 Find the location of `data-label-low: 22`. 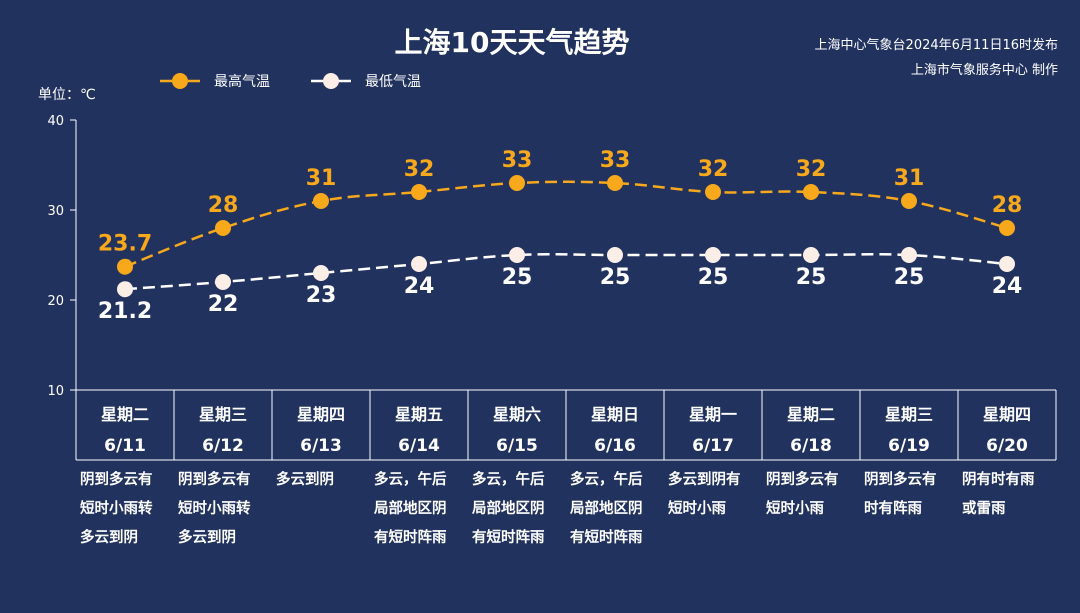

data-label-low: 22 is located at coordinates (223, 304).